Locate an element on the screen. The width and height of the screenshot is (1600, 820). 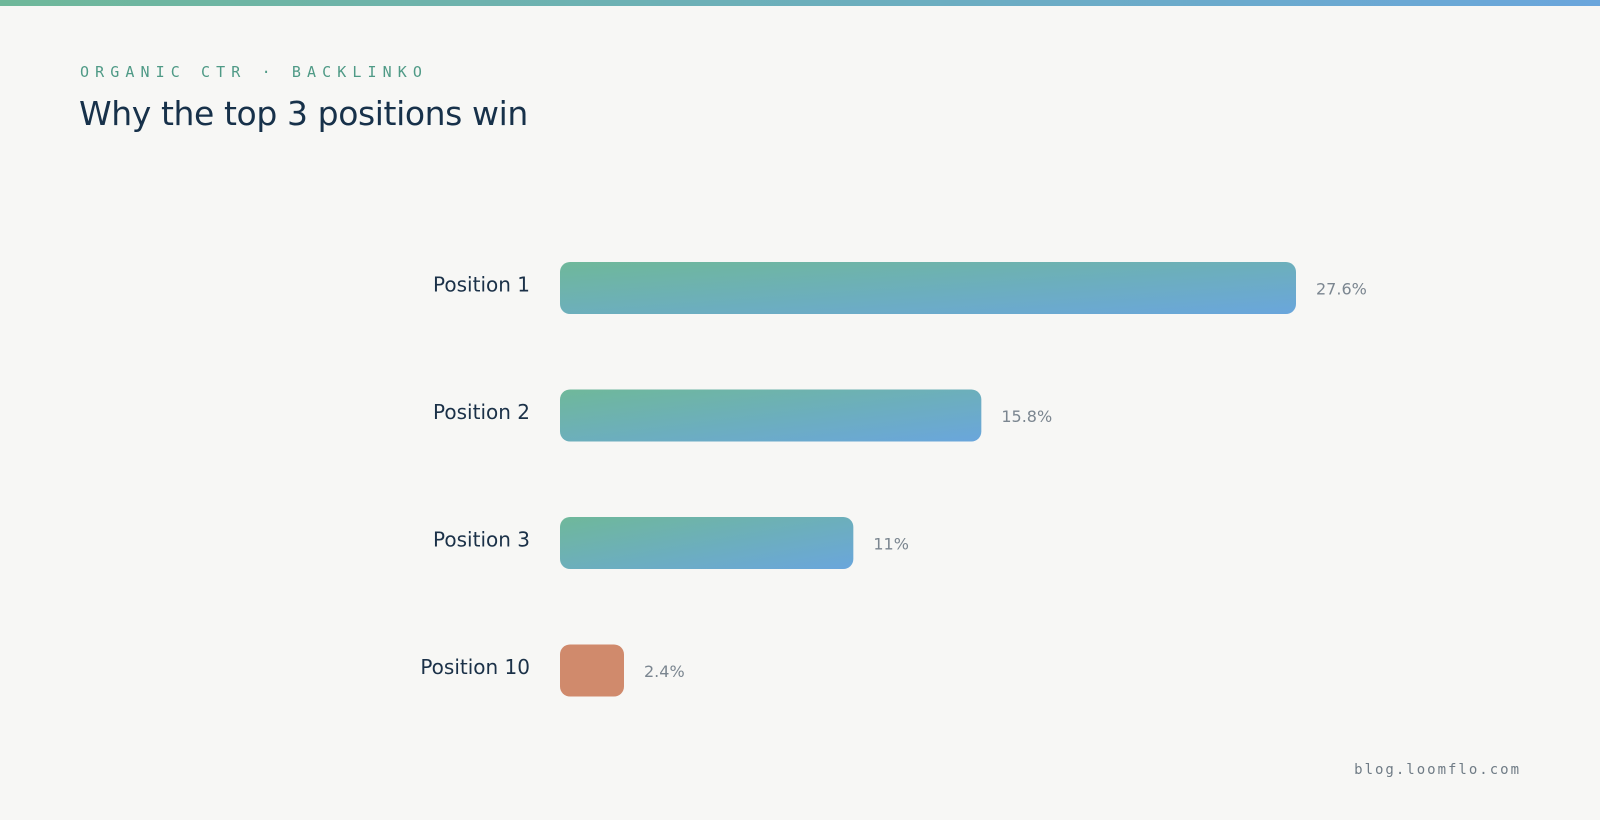
page-title: Why the top 3 positions win is located at coordinates (303, 113).